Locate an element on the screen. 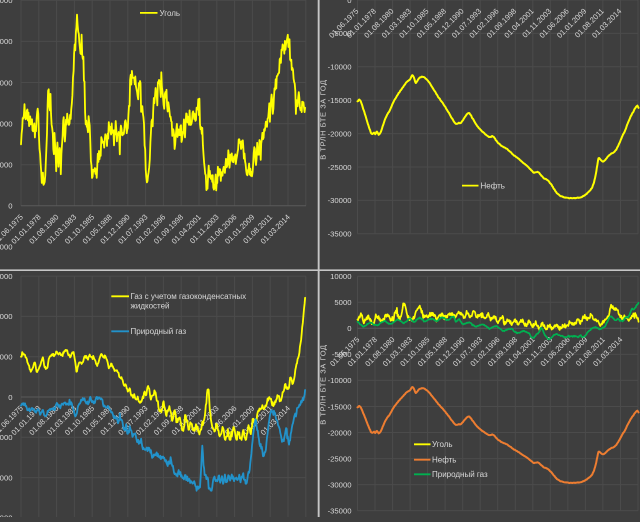 The height and width of the screenshot is (522, 640). svg-text: -4000 is located at coordinates (6, 477).